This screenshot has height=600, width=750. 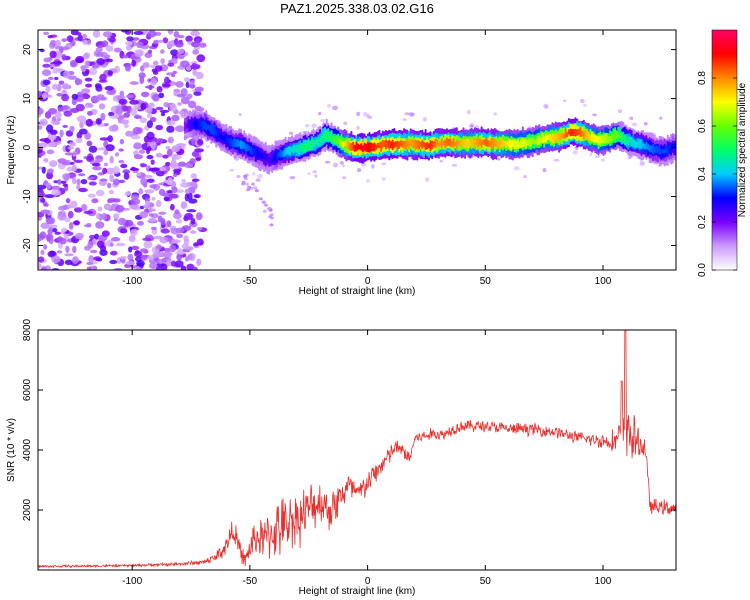 I want to click on colorbar-tick-label: 0.6, so click(x=702, y=126).